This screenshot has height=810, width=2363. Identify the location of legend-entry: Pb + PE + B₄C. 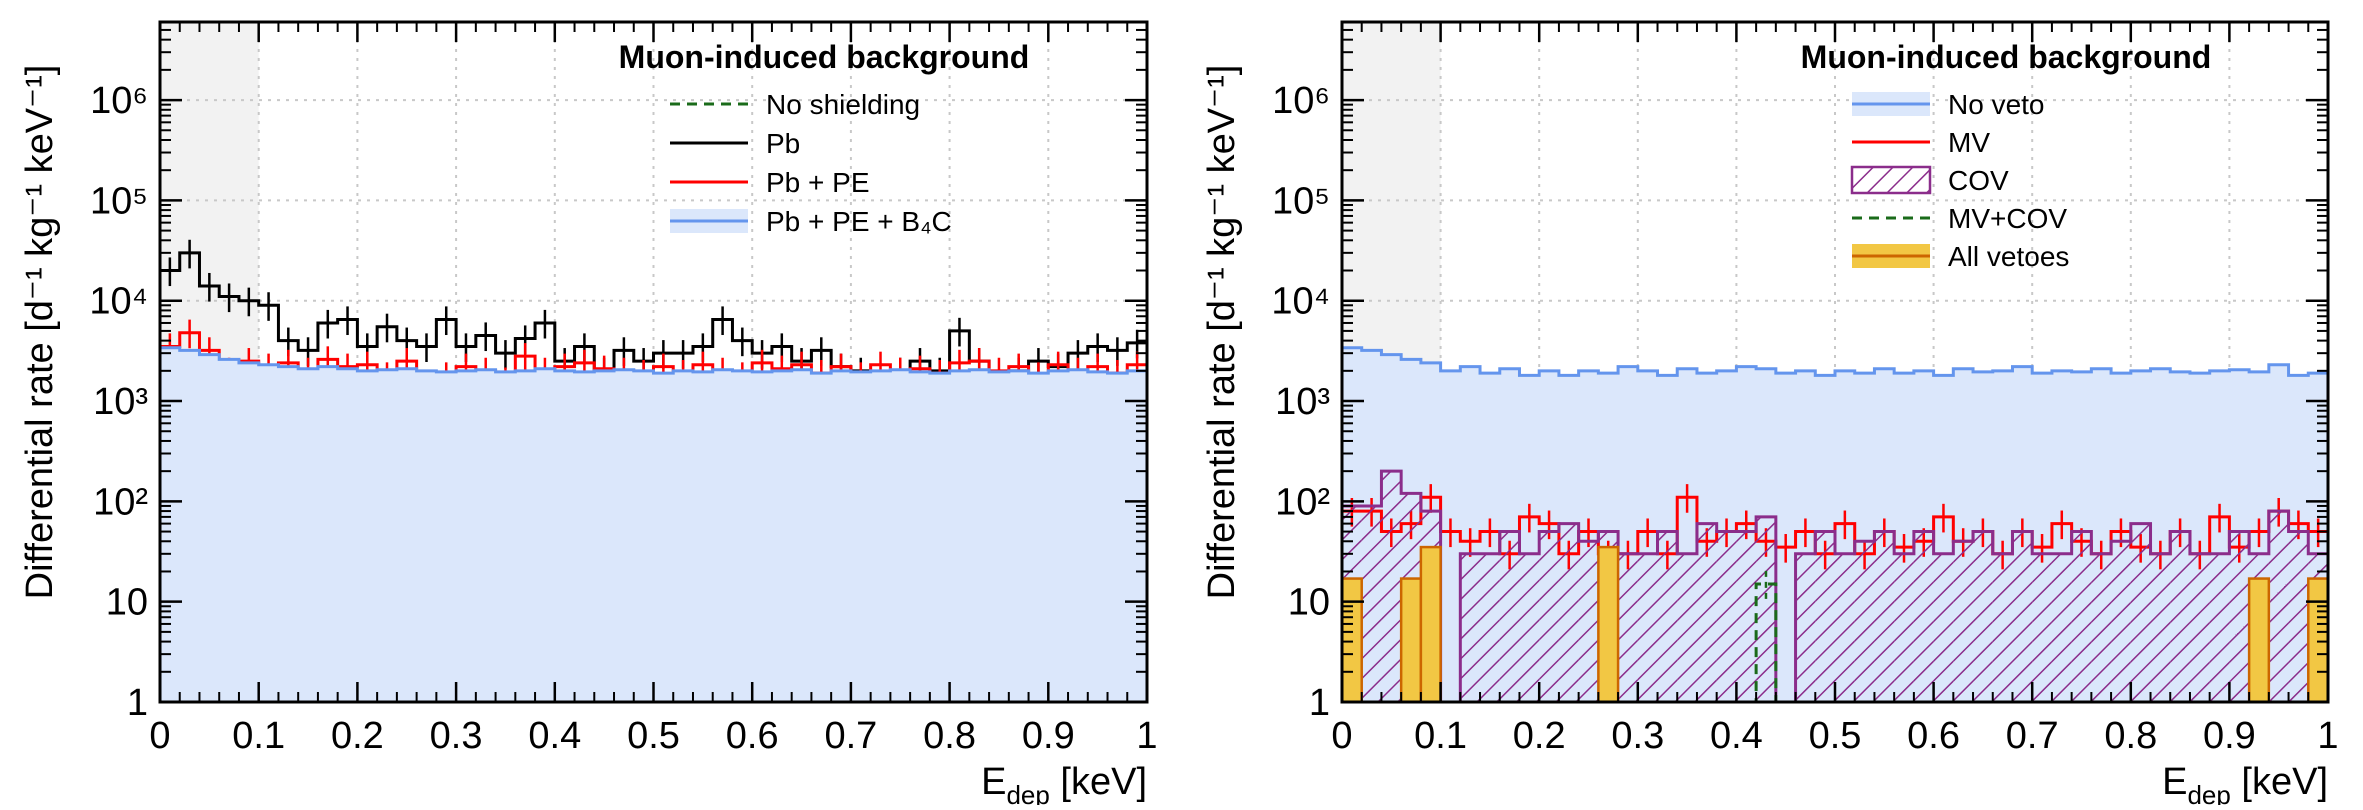
(811, 221).